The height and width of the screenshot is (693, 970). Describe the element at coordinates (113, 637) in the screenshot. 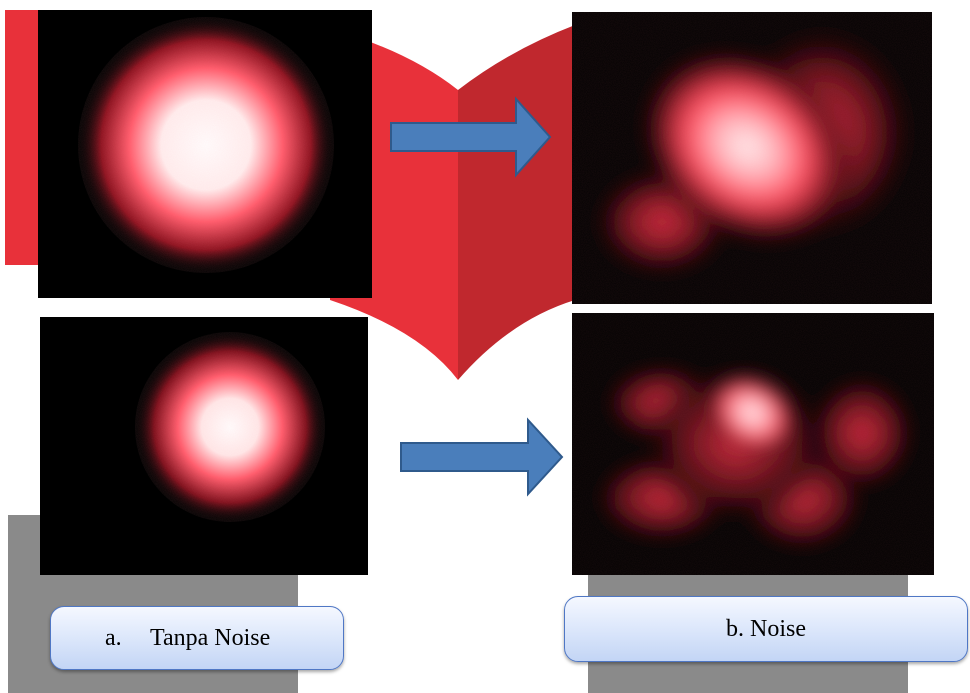

I see `label-a-marker: a.` at that location.